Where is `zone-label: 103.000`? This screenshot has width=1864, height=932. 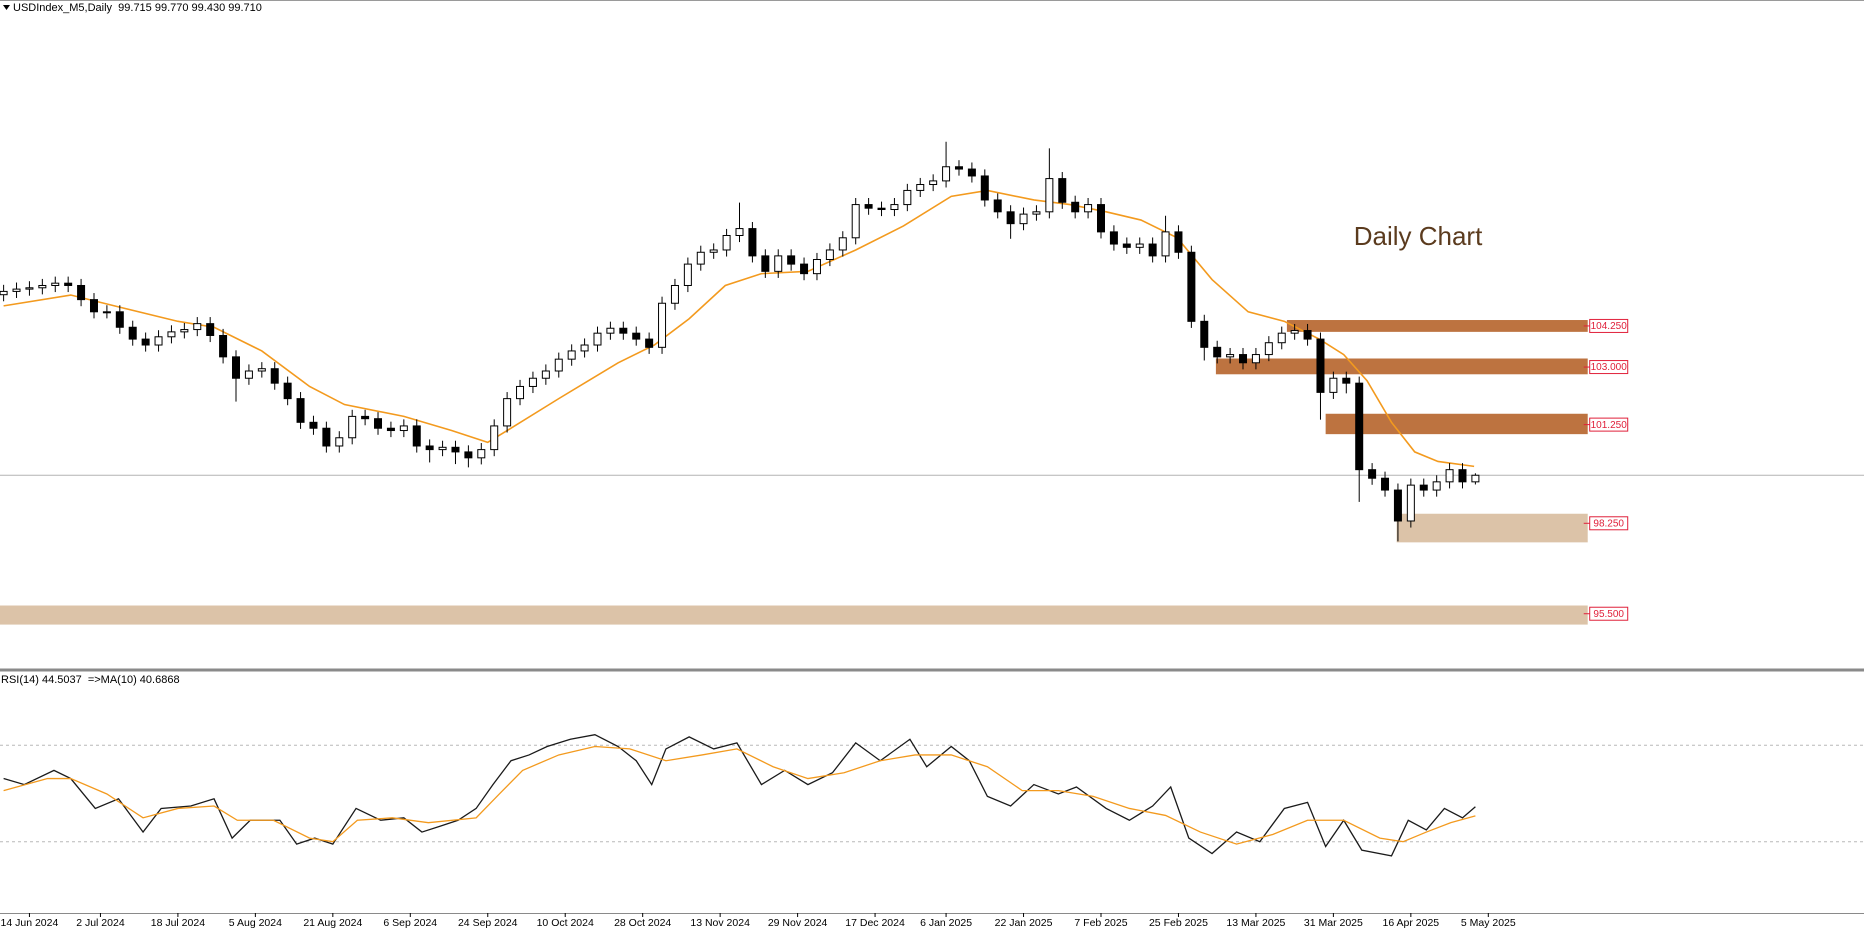 zone-label: 103.000 is located at coordinates (1609, 367).